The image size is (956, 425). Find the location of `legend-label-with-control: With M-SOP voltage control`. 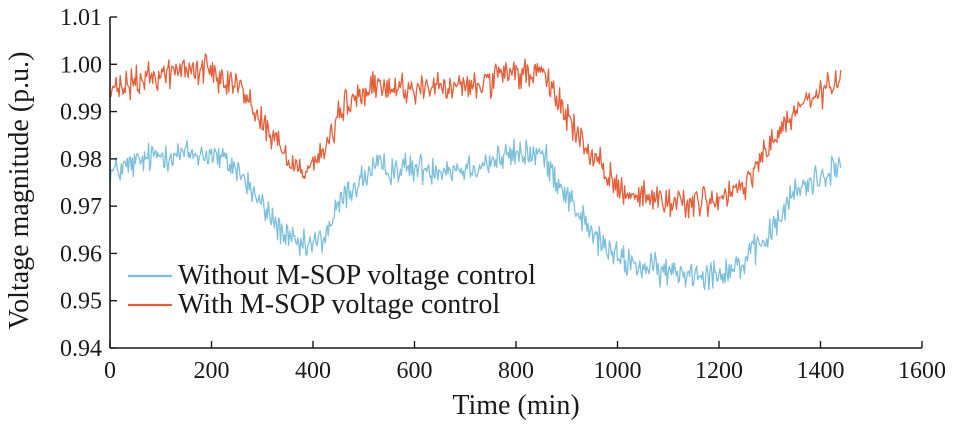

legend-label-with-control: With M-SOP voltage control is located at coordinates (339, 304).